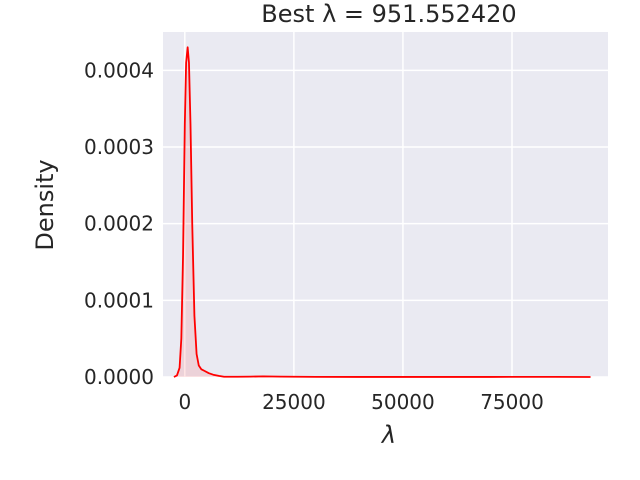  I want to click on chart-title: Best λ = 951.552420, so click(388, 14).